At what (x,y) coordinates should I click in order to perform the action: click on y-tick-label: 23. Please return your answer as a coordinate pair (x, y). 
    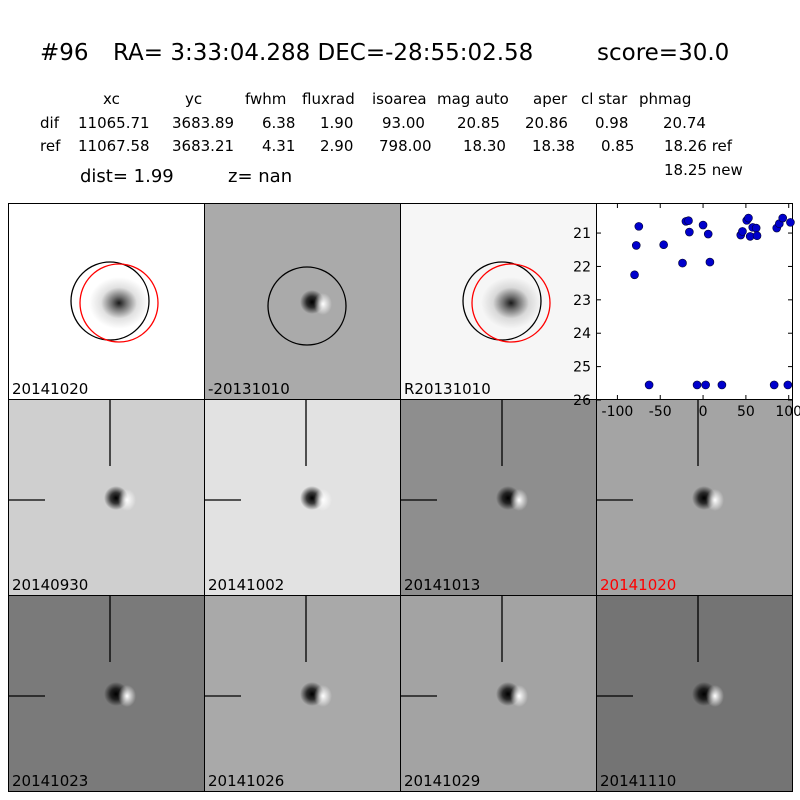
    Looking at the image, I should click on (582, 301).